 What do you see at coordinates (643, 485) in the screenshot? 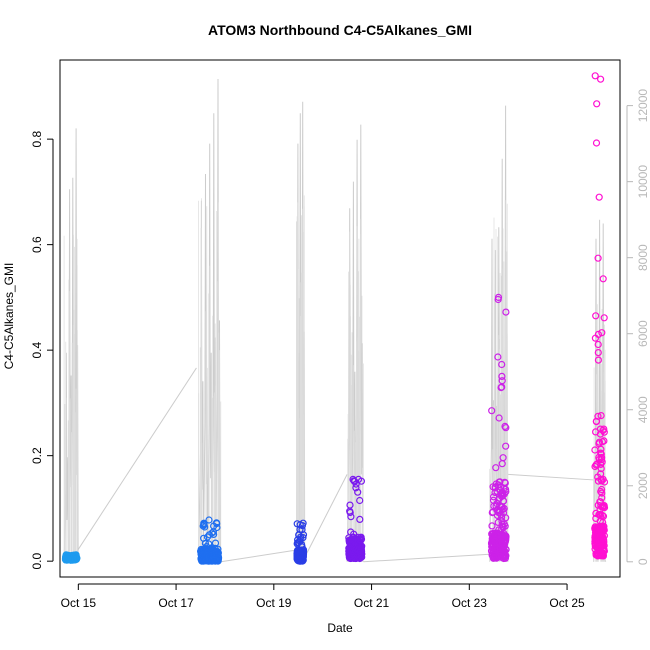
I see `y2-tick-label: 2000` at bounding box center [643, 485].